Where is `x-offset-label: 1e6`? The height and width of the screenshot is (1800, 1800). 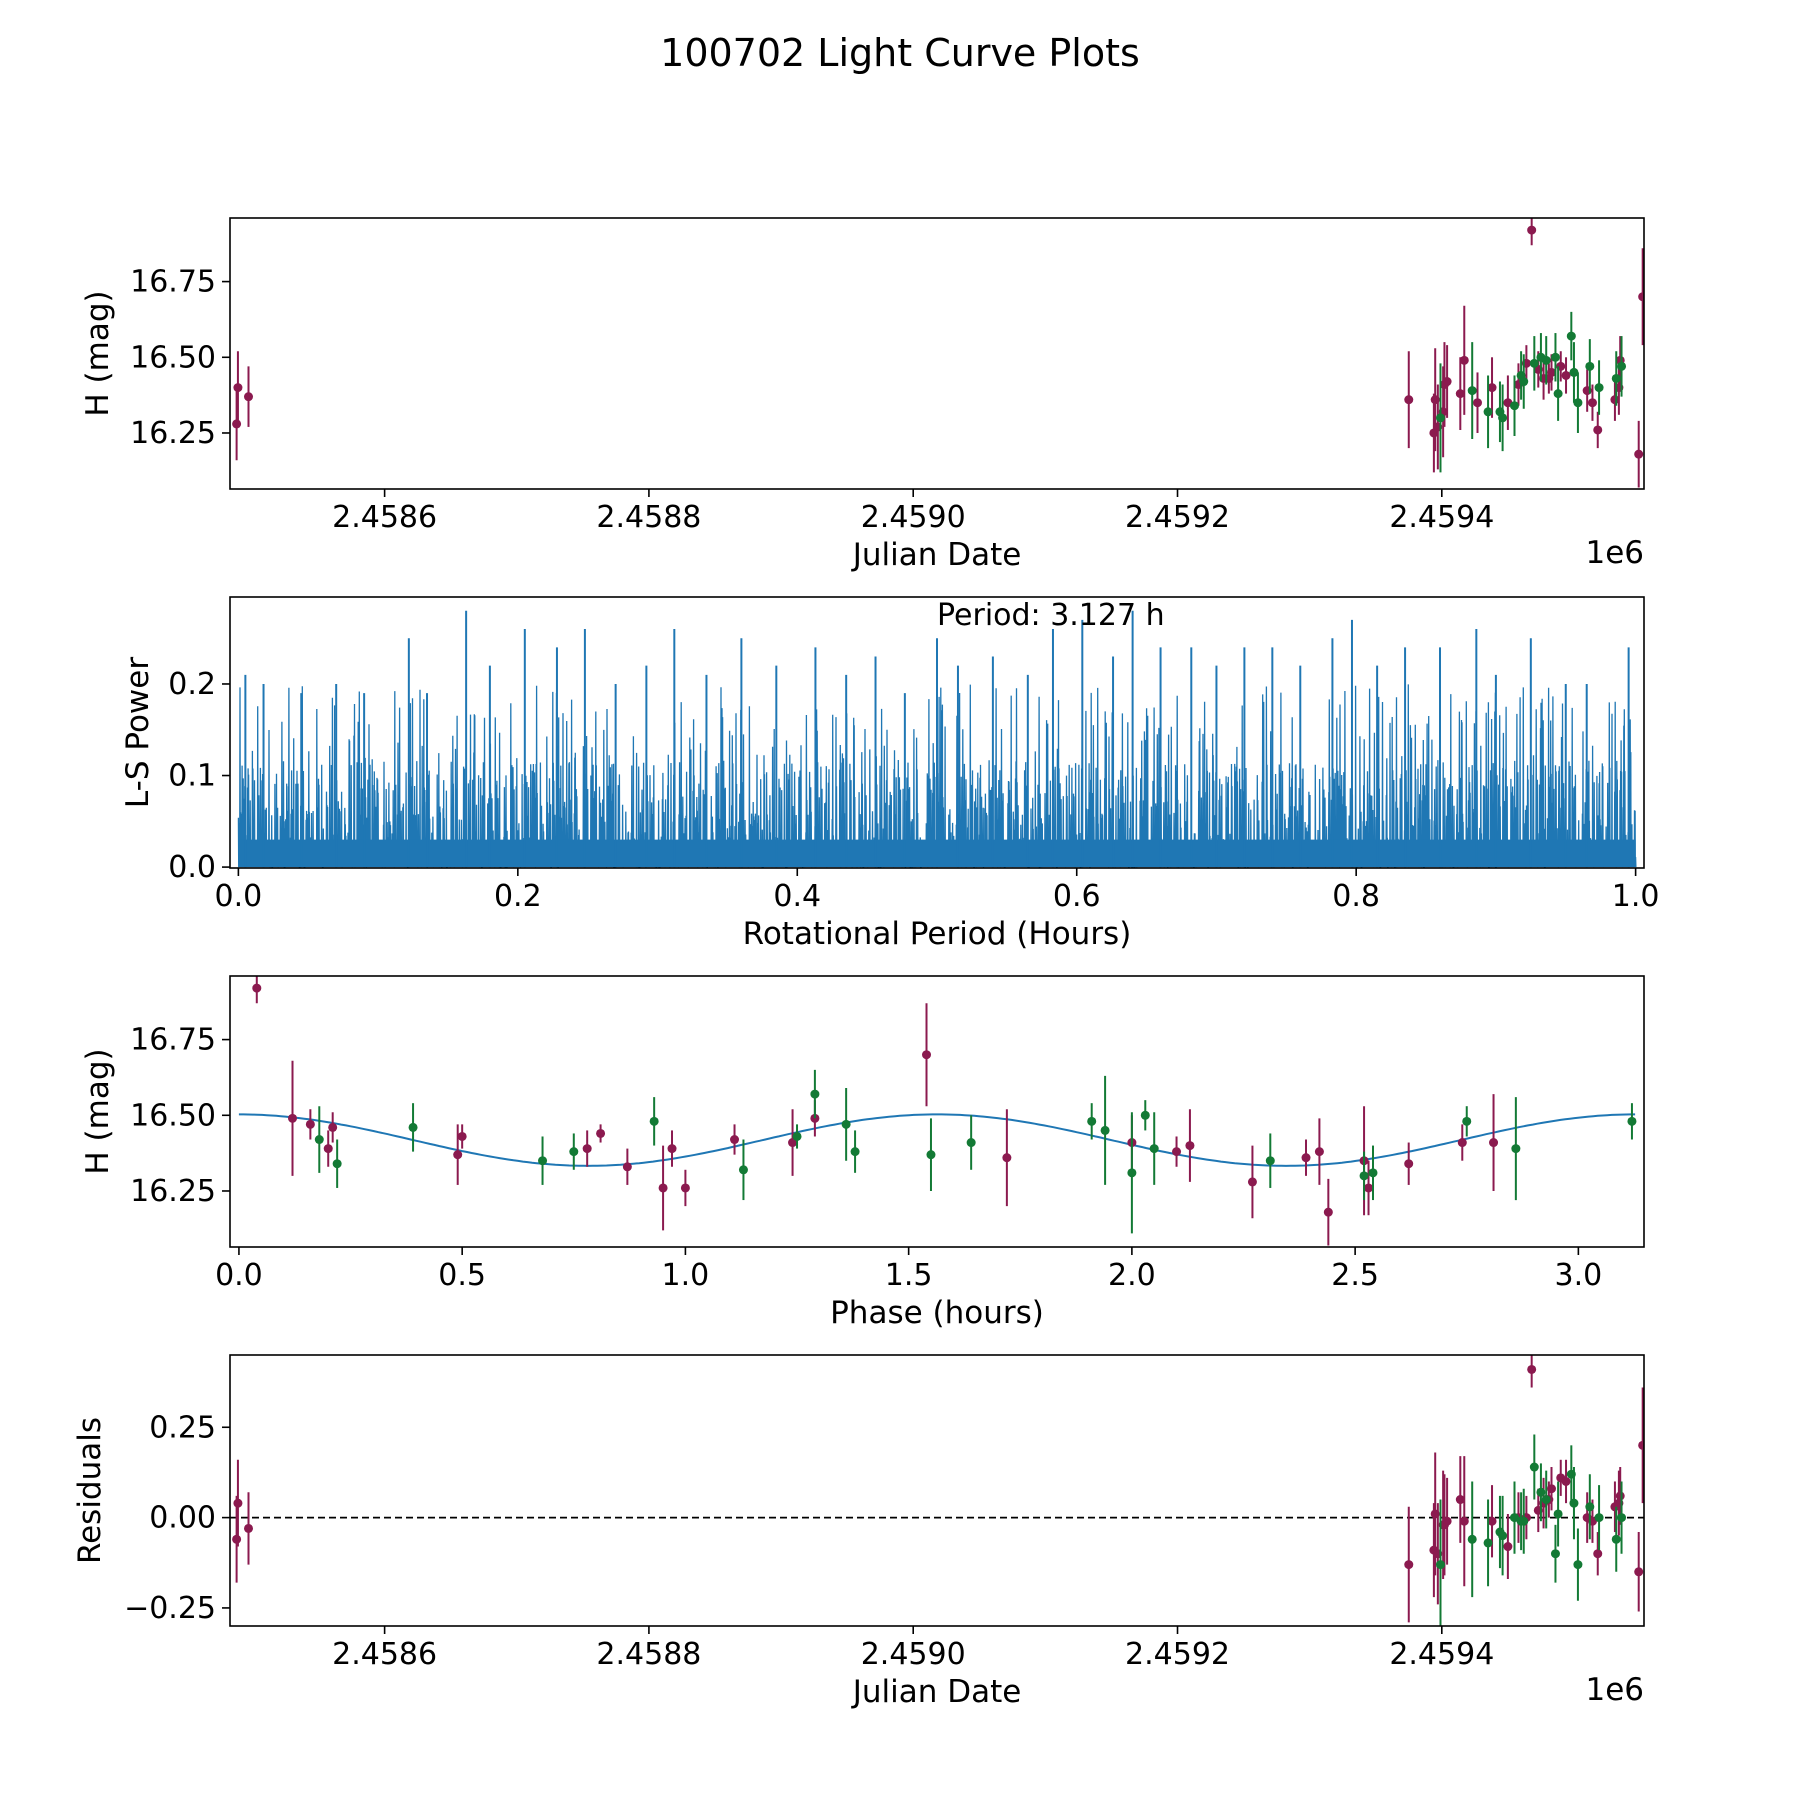 x-offset-label: 1e6 is located at coordinates (1614, 1690).